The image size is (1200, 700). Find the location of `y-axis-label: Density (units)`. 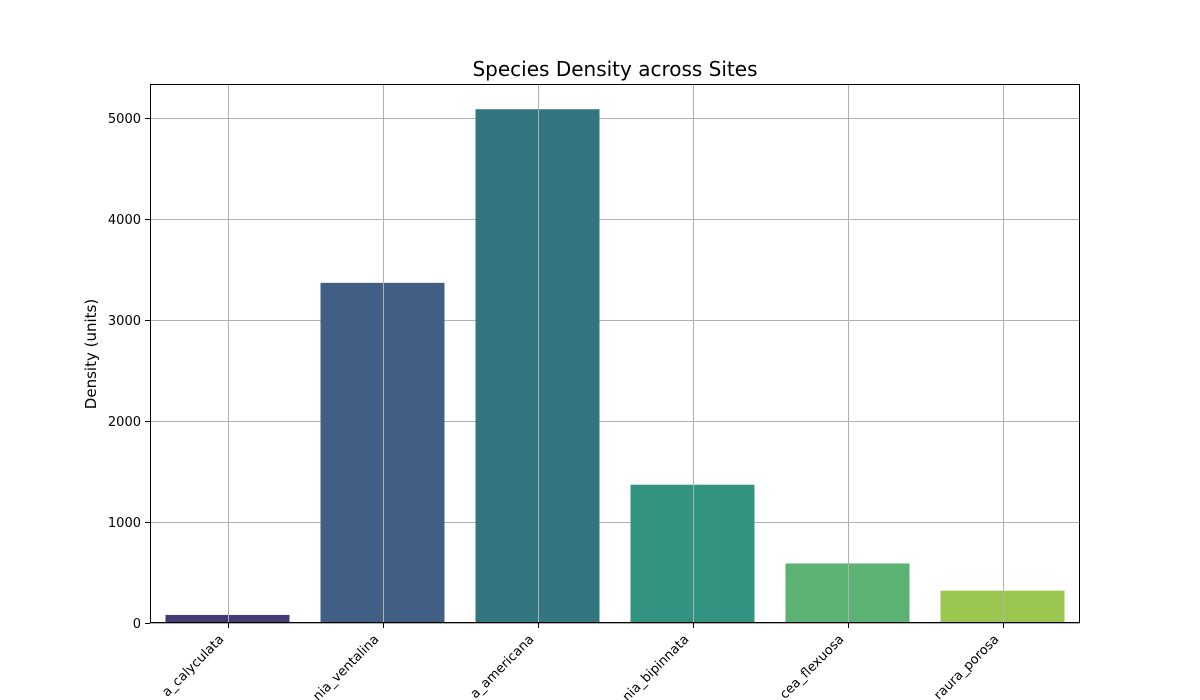

y-axis-label: Density (units) is located at coordinates (91, 354).